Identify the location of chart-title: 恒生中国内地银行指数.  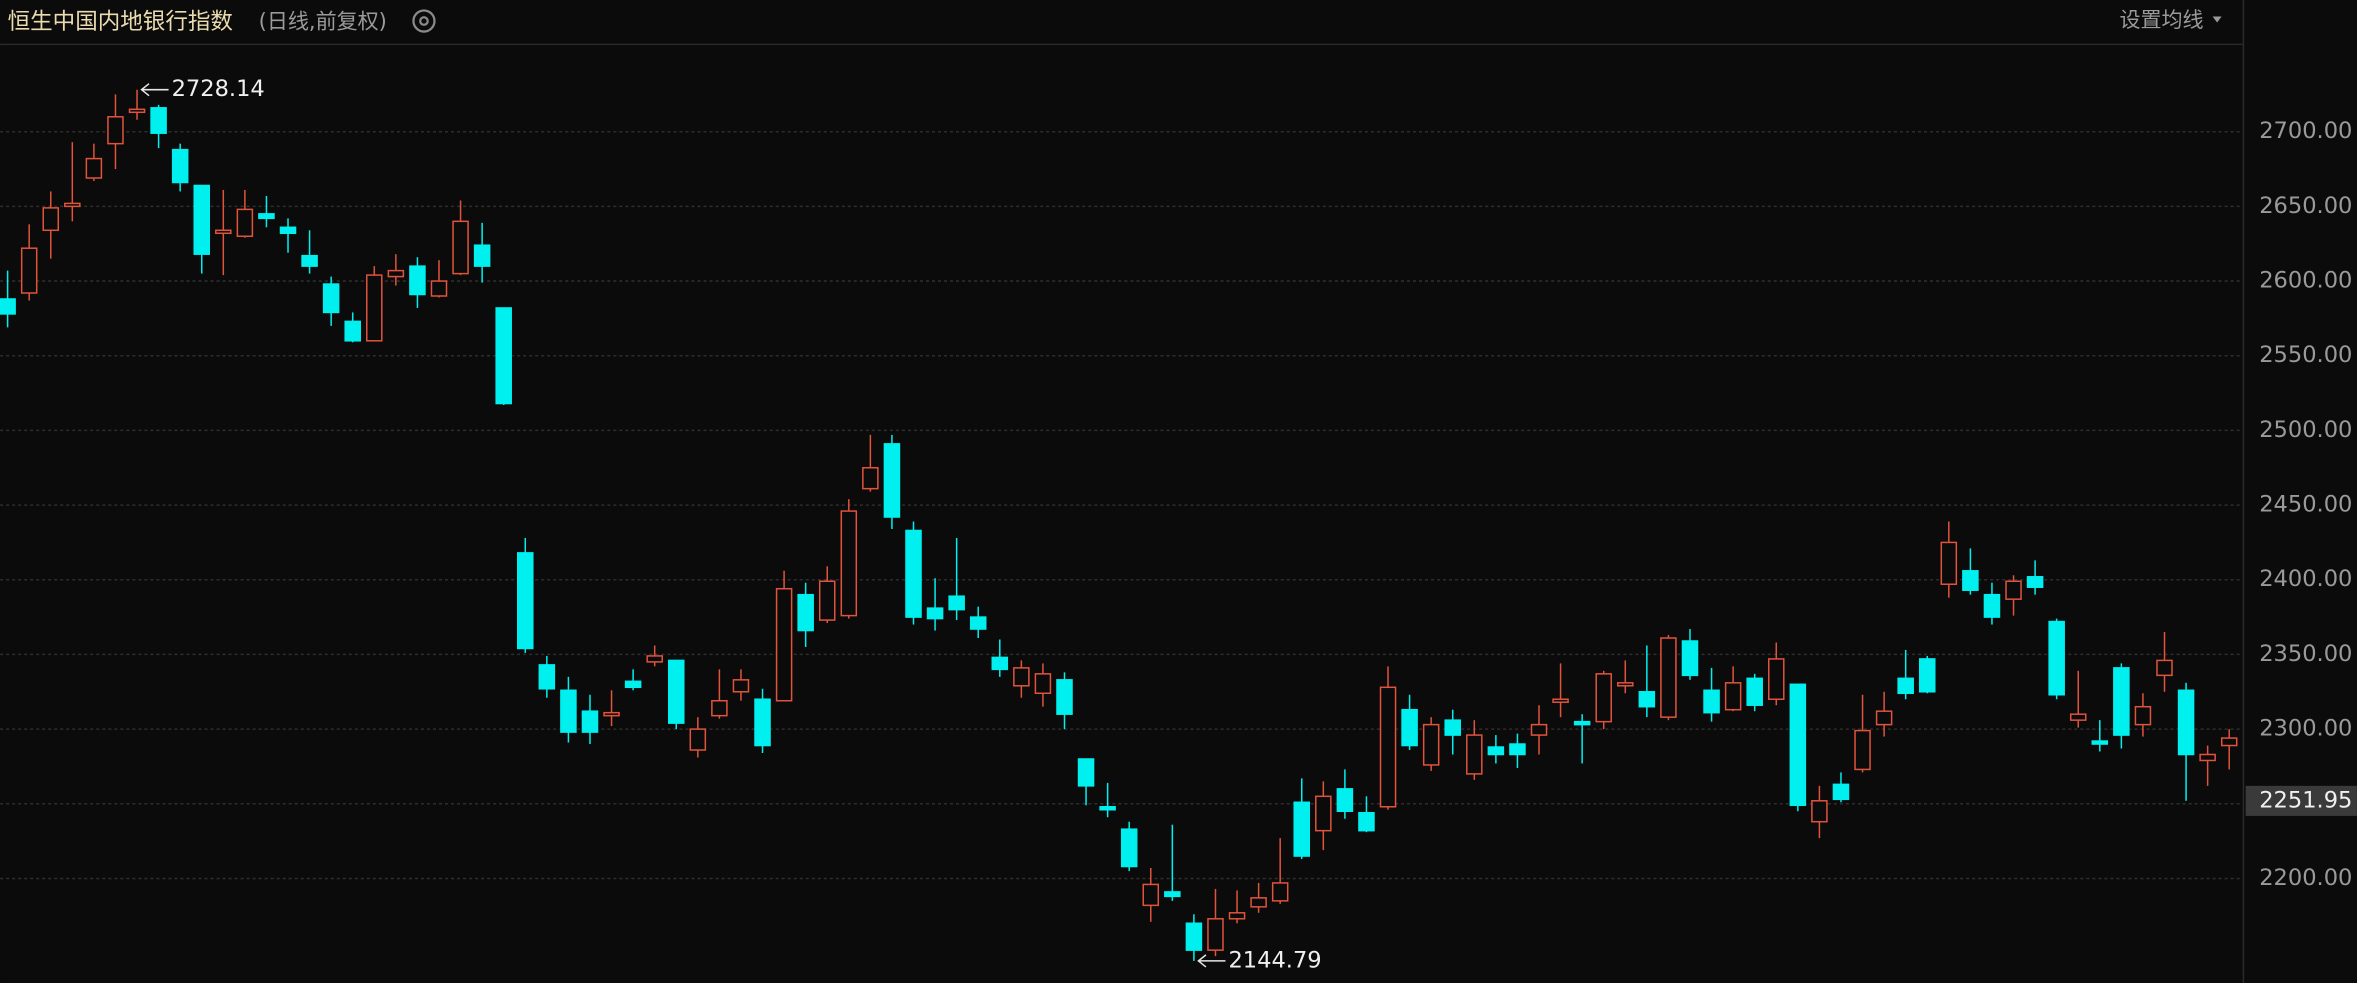
(120, 22).